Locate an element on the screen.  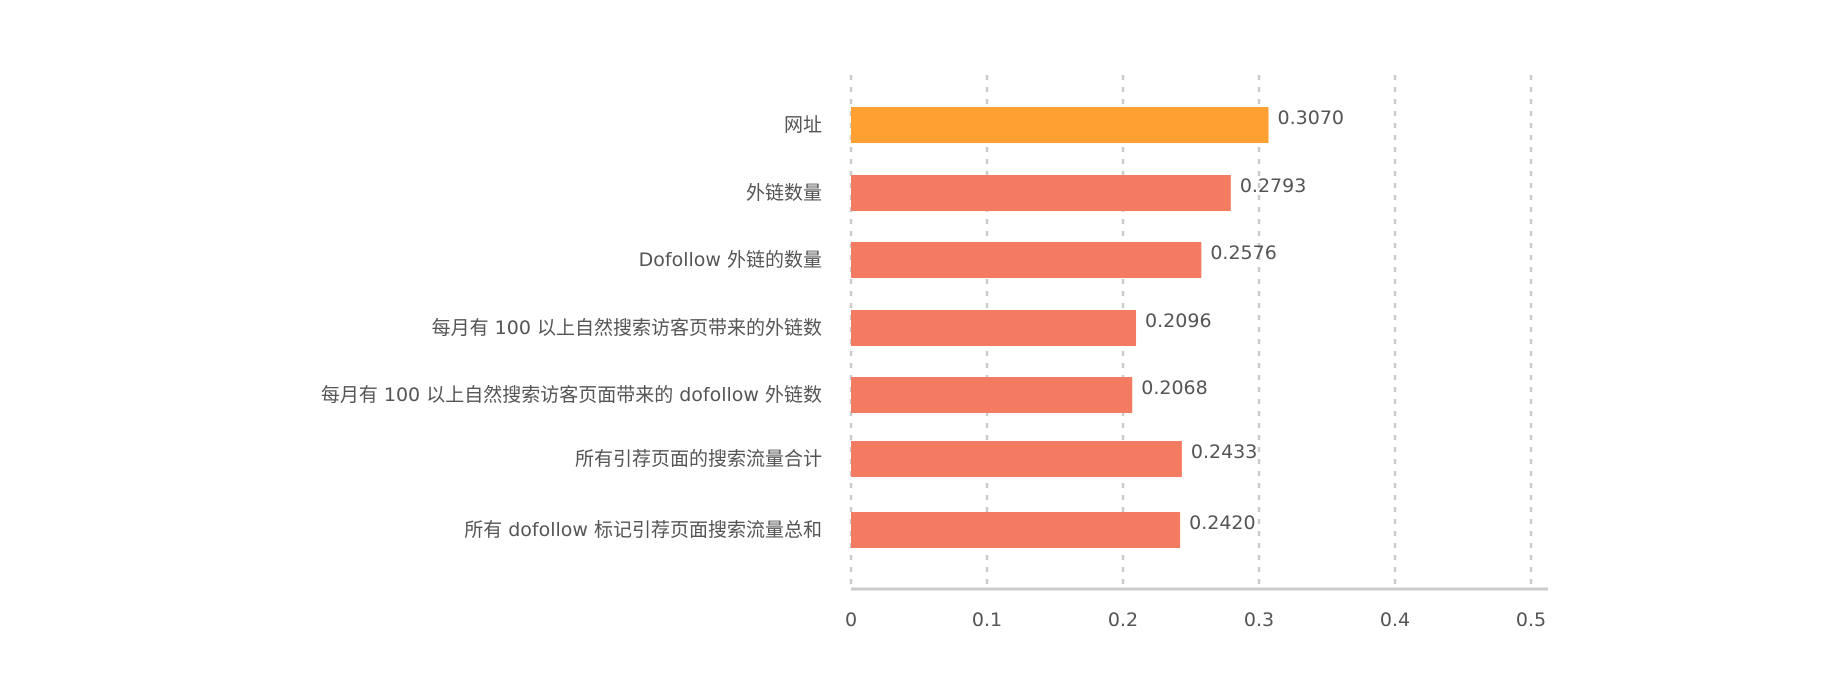
bars is located at coordinates (1060, 327).